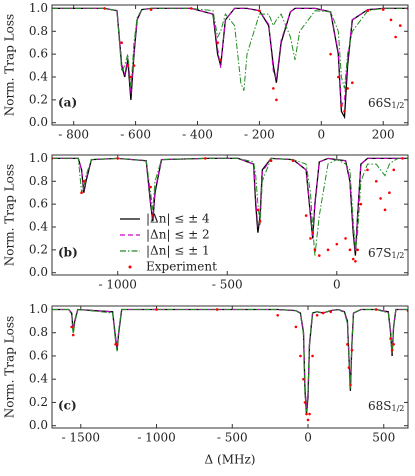 This screenshot has height=476, width=415. I want to click on x-tick-label: - 200, so click(259, 135).